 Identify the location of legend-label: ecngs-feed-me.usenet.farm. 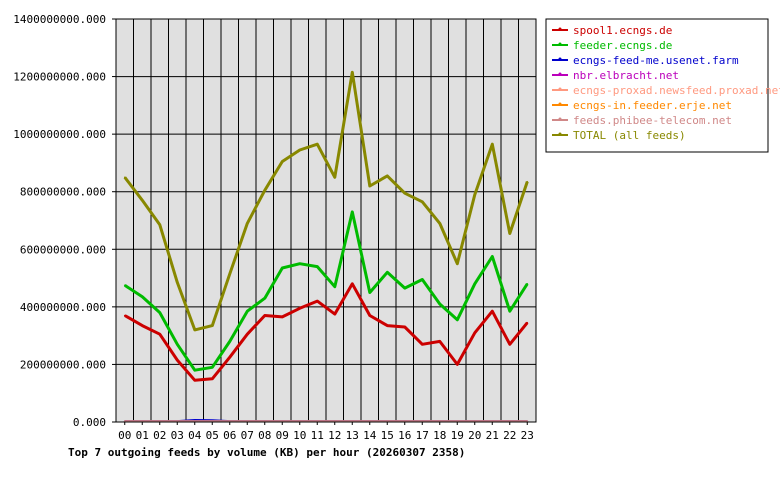
(656, 60).